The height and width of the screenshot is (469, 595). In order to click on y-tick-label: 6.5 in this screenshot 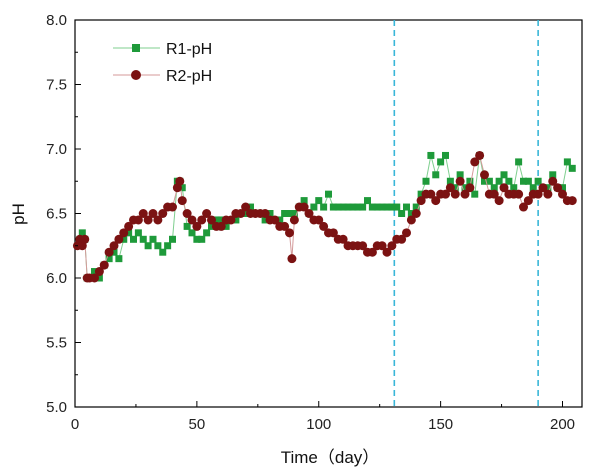, I will do `click(56, 214)`.